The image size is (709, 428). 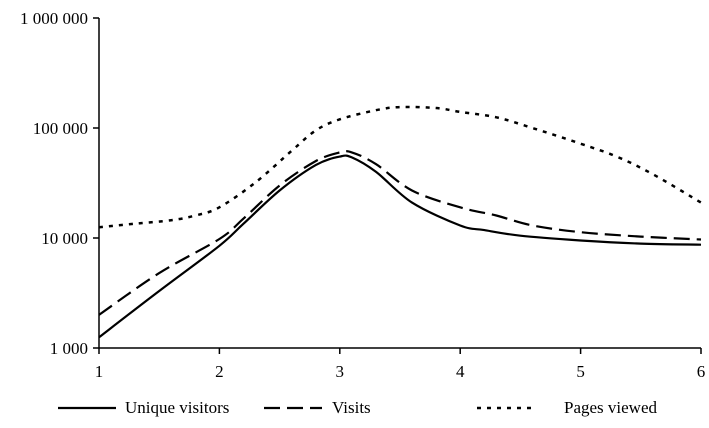 I want to click on x-tick-label: 6, so click(x=701, y=371).